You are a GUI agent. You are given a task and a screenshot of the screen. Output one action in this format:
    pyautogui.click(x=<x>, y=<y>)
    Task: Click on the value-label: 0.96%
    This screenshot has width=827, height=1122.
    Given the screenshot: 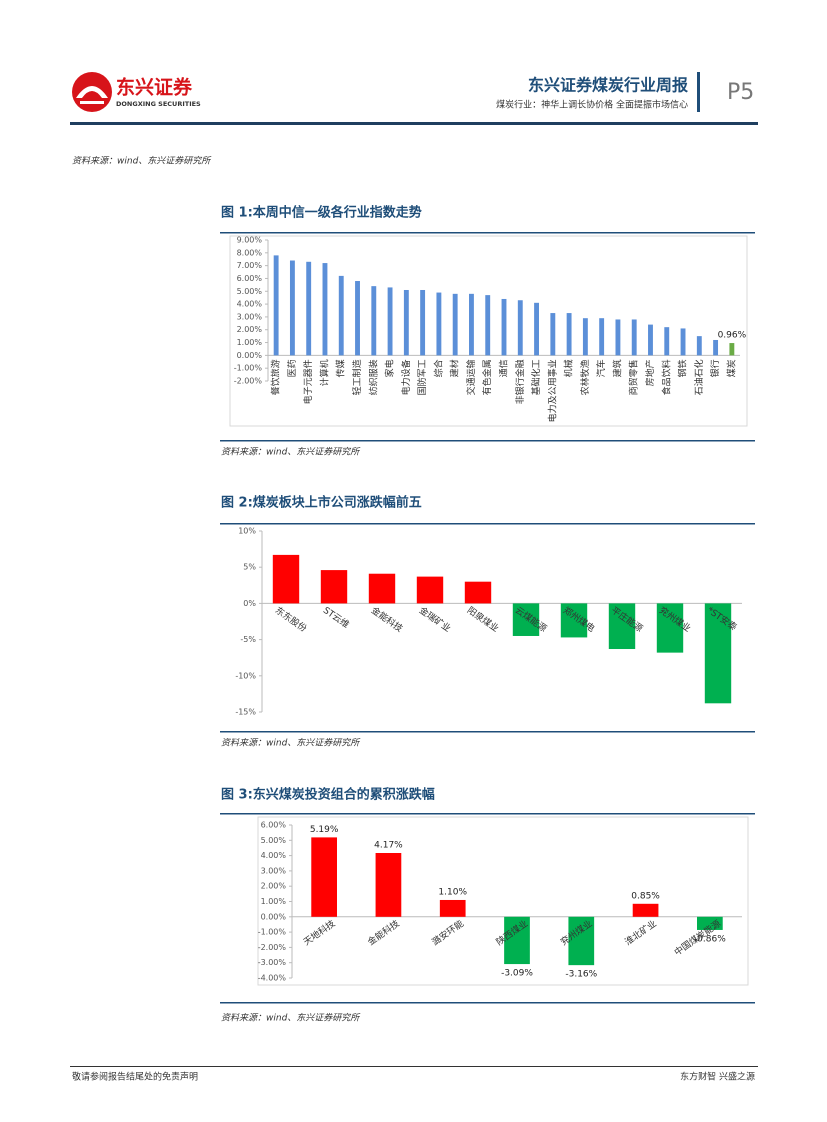 What is the action you would take?
    pyautogui.click(x=732, y=336)
    